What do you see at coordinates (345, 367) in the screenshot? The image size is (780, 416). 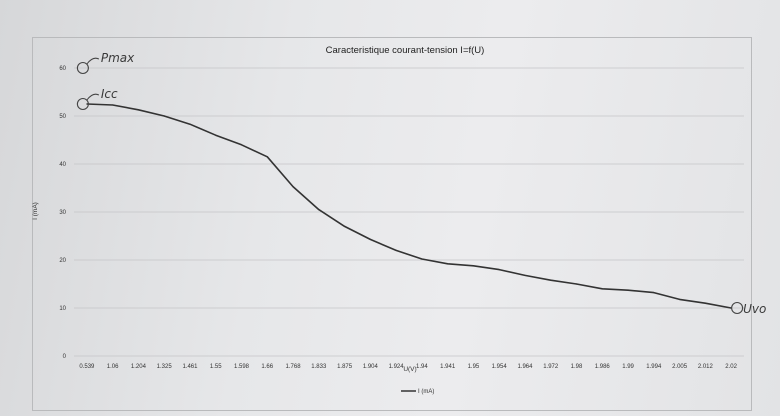 I see `x-tick-1.875: 1.875` at bounding box center [345, 367].